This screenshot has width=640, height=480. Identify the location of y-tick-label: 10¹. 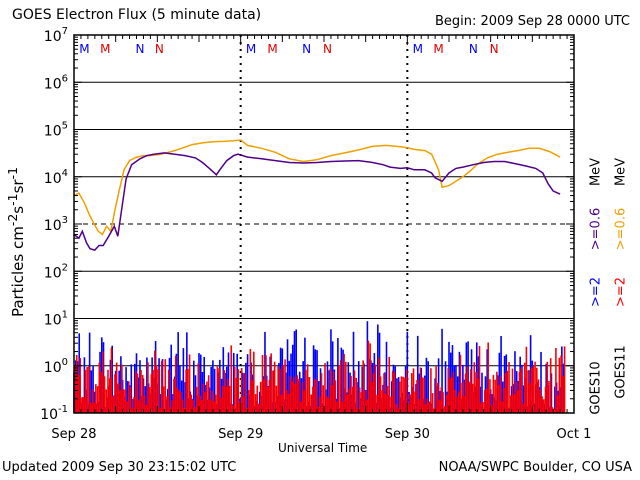
(56, 319).